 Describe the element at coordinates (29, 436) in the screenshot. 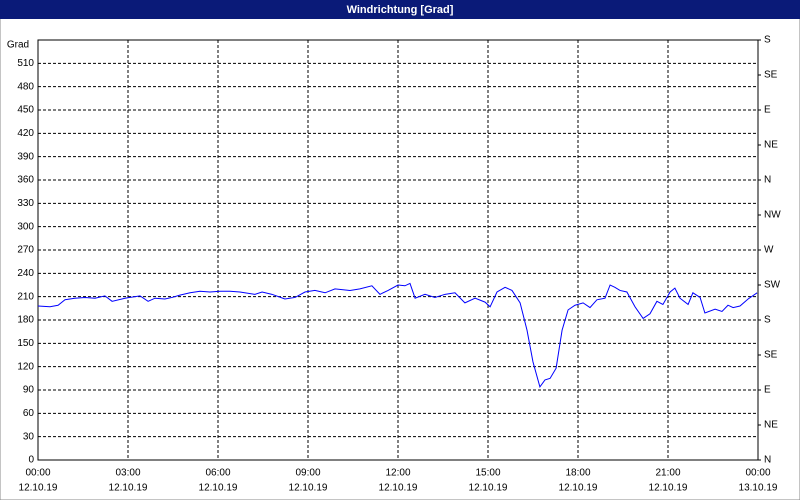

I see `y-tick-label: 30` at that location.